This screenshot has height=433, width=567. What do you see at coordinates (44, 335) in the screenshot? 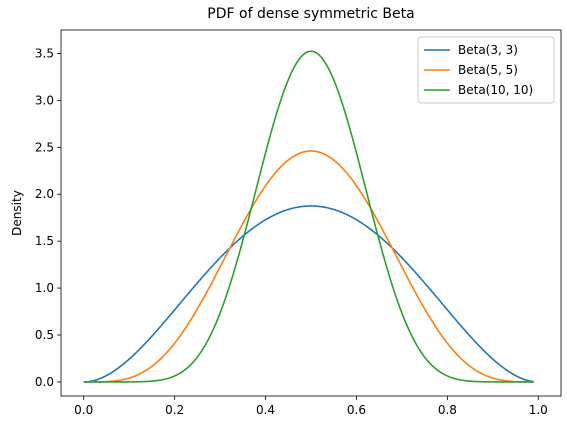
I see `y-tick-label: 0.5` at bounding box center [44, 335].